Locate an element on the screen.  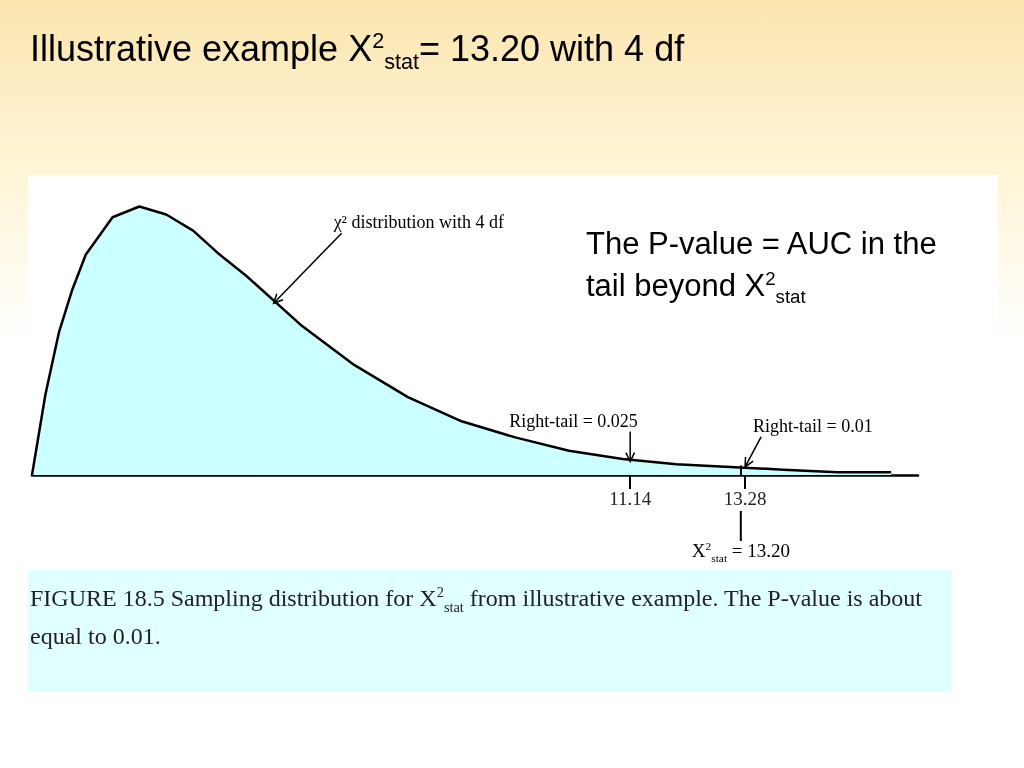
annotation: Right-tail = 0.025 is located at coordinates (573, 421).